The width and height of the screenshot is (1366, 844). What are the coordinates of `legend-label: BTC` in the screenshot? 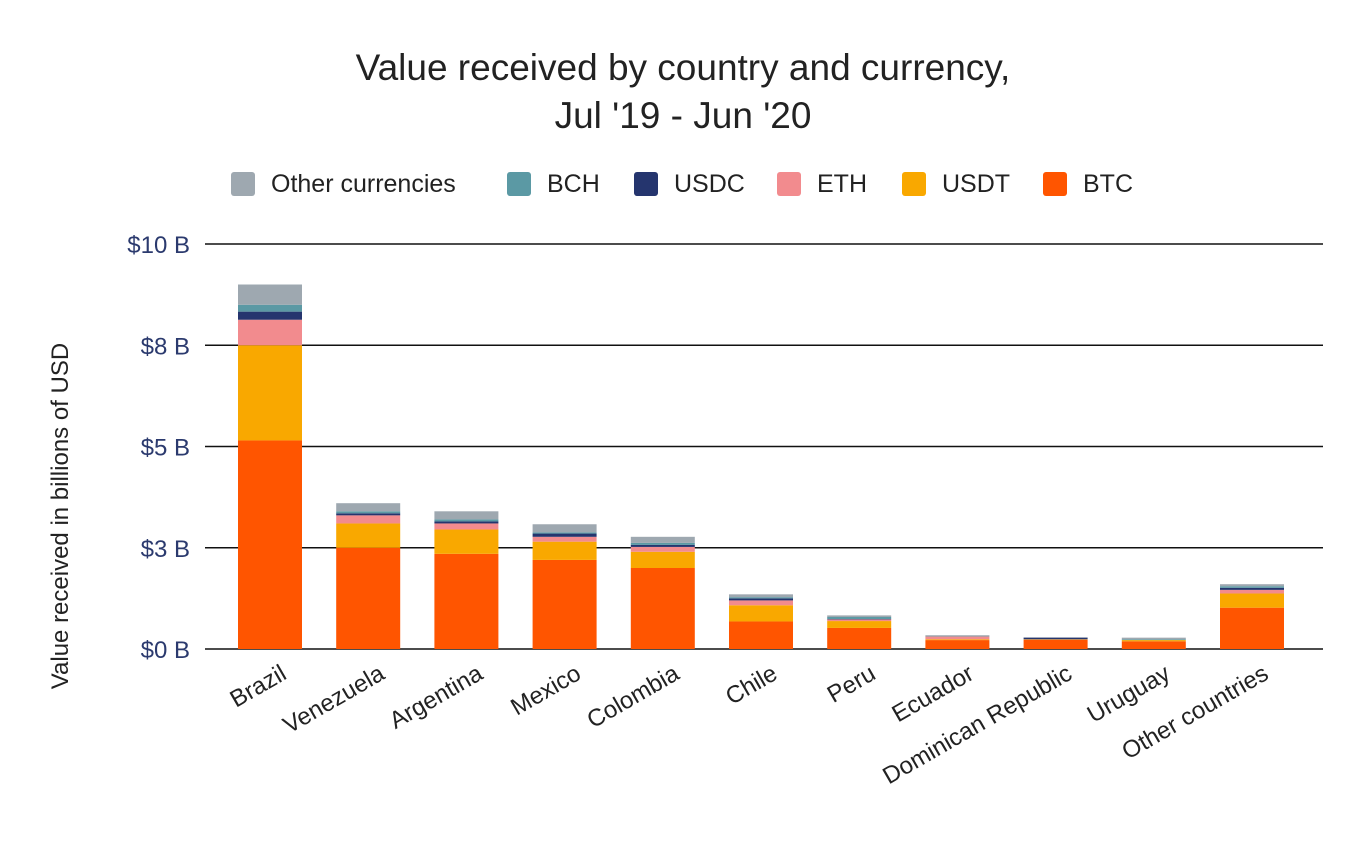 It's located at (1108, 184).